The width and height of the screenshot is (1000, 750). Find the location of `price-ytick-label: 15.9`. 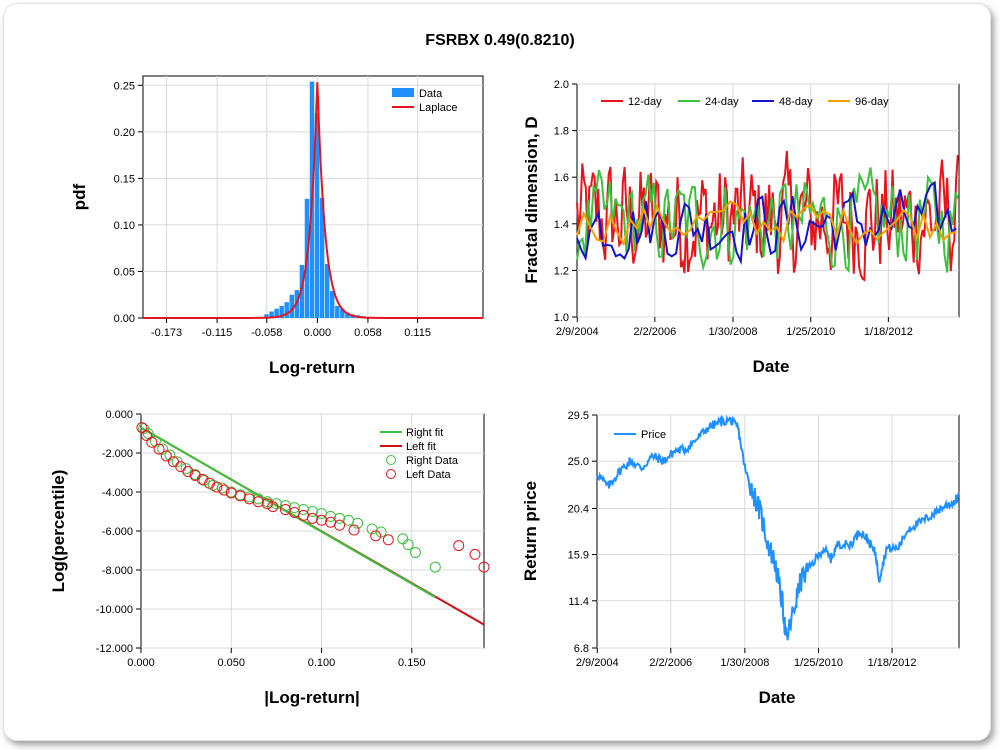

price-ytick-label: 15.9 is located at coordinates (578, 556).